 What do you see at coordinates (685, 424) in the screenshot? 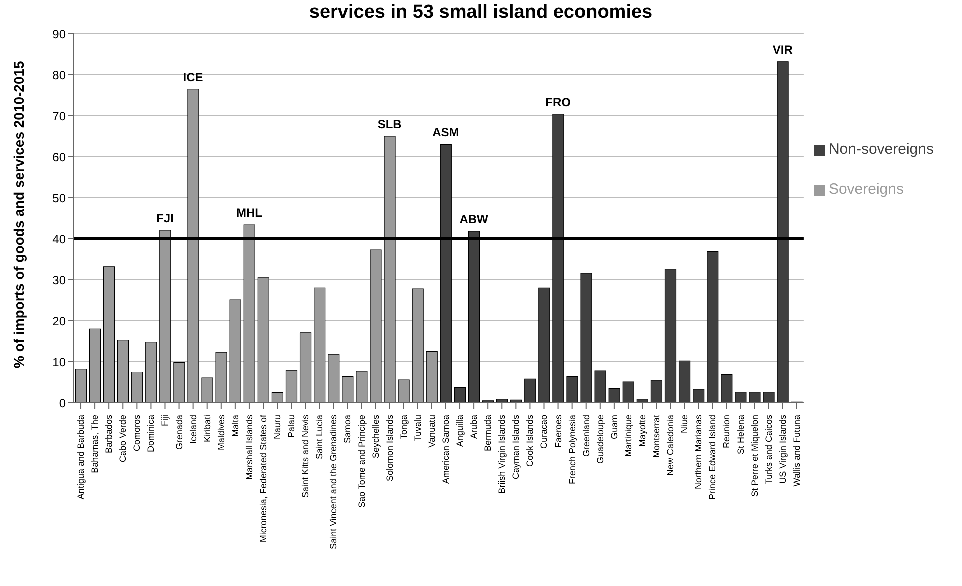
I see `x-tick-label: Niue` at bounding box center [685, 424].